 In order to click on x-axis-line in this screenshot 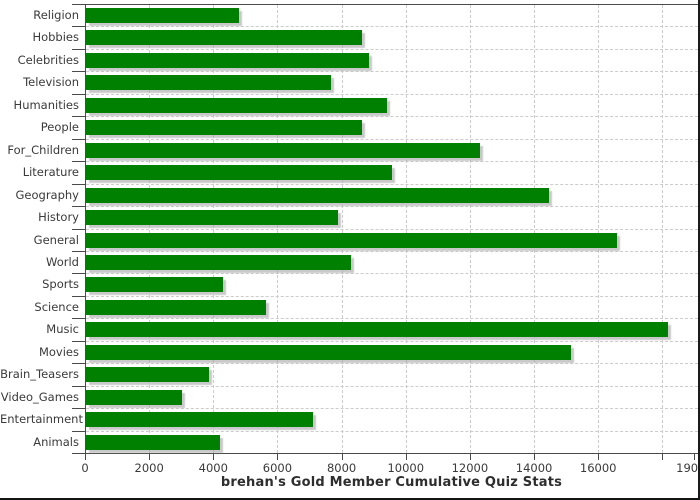, I will do `click(391, 453)`.